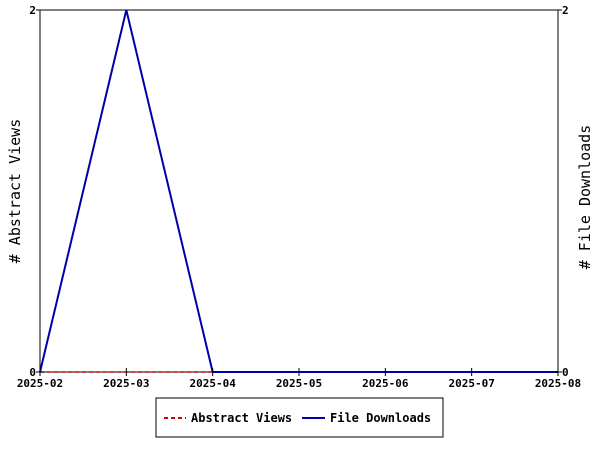 This screenshot has height=455, width=600. What do you see at coordinates (126, 383) in the screenshot?
I see `x-tick-label: 2025-03` at bounding box center [126, 383].